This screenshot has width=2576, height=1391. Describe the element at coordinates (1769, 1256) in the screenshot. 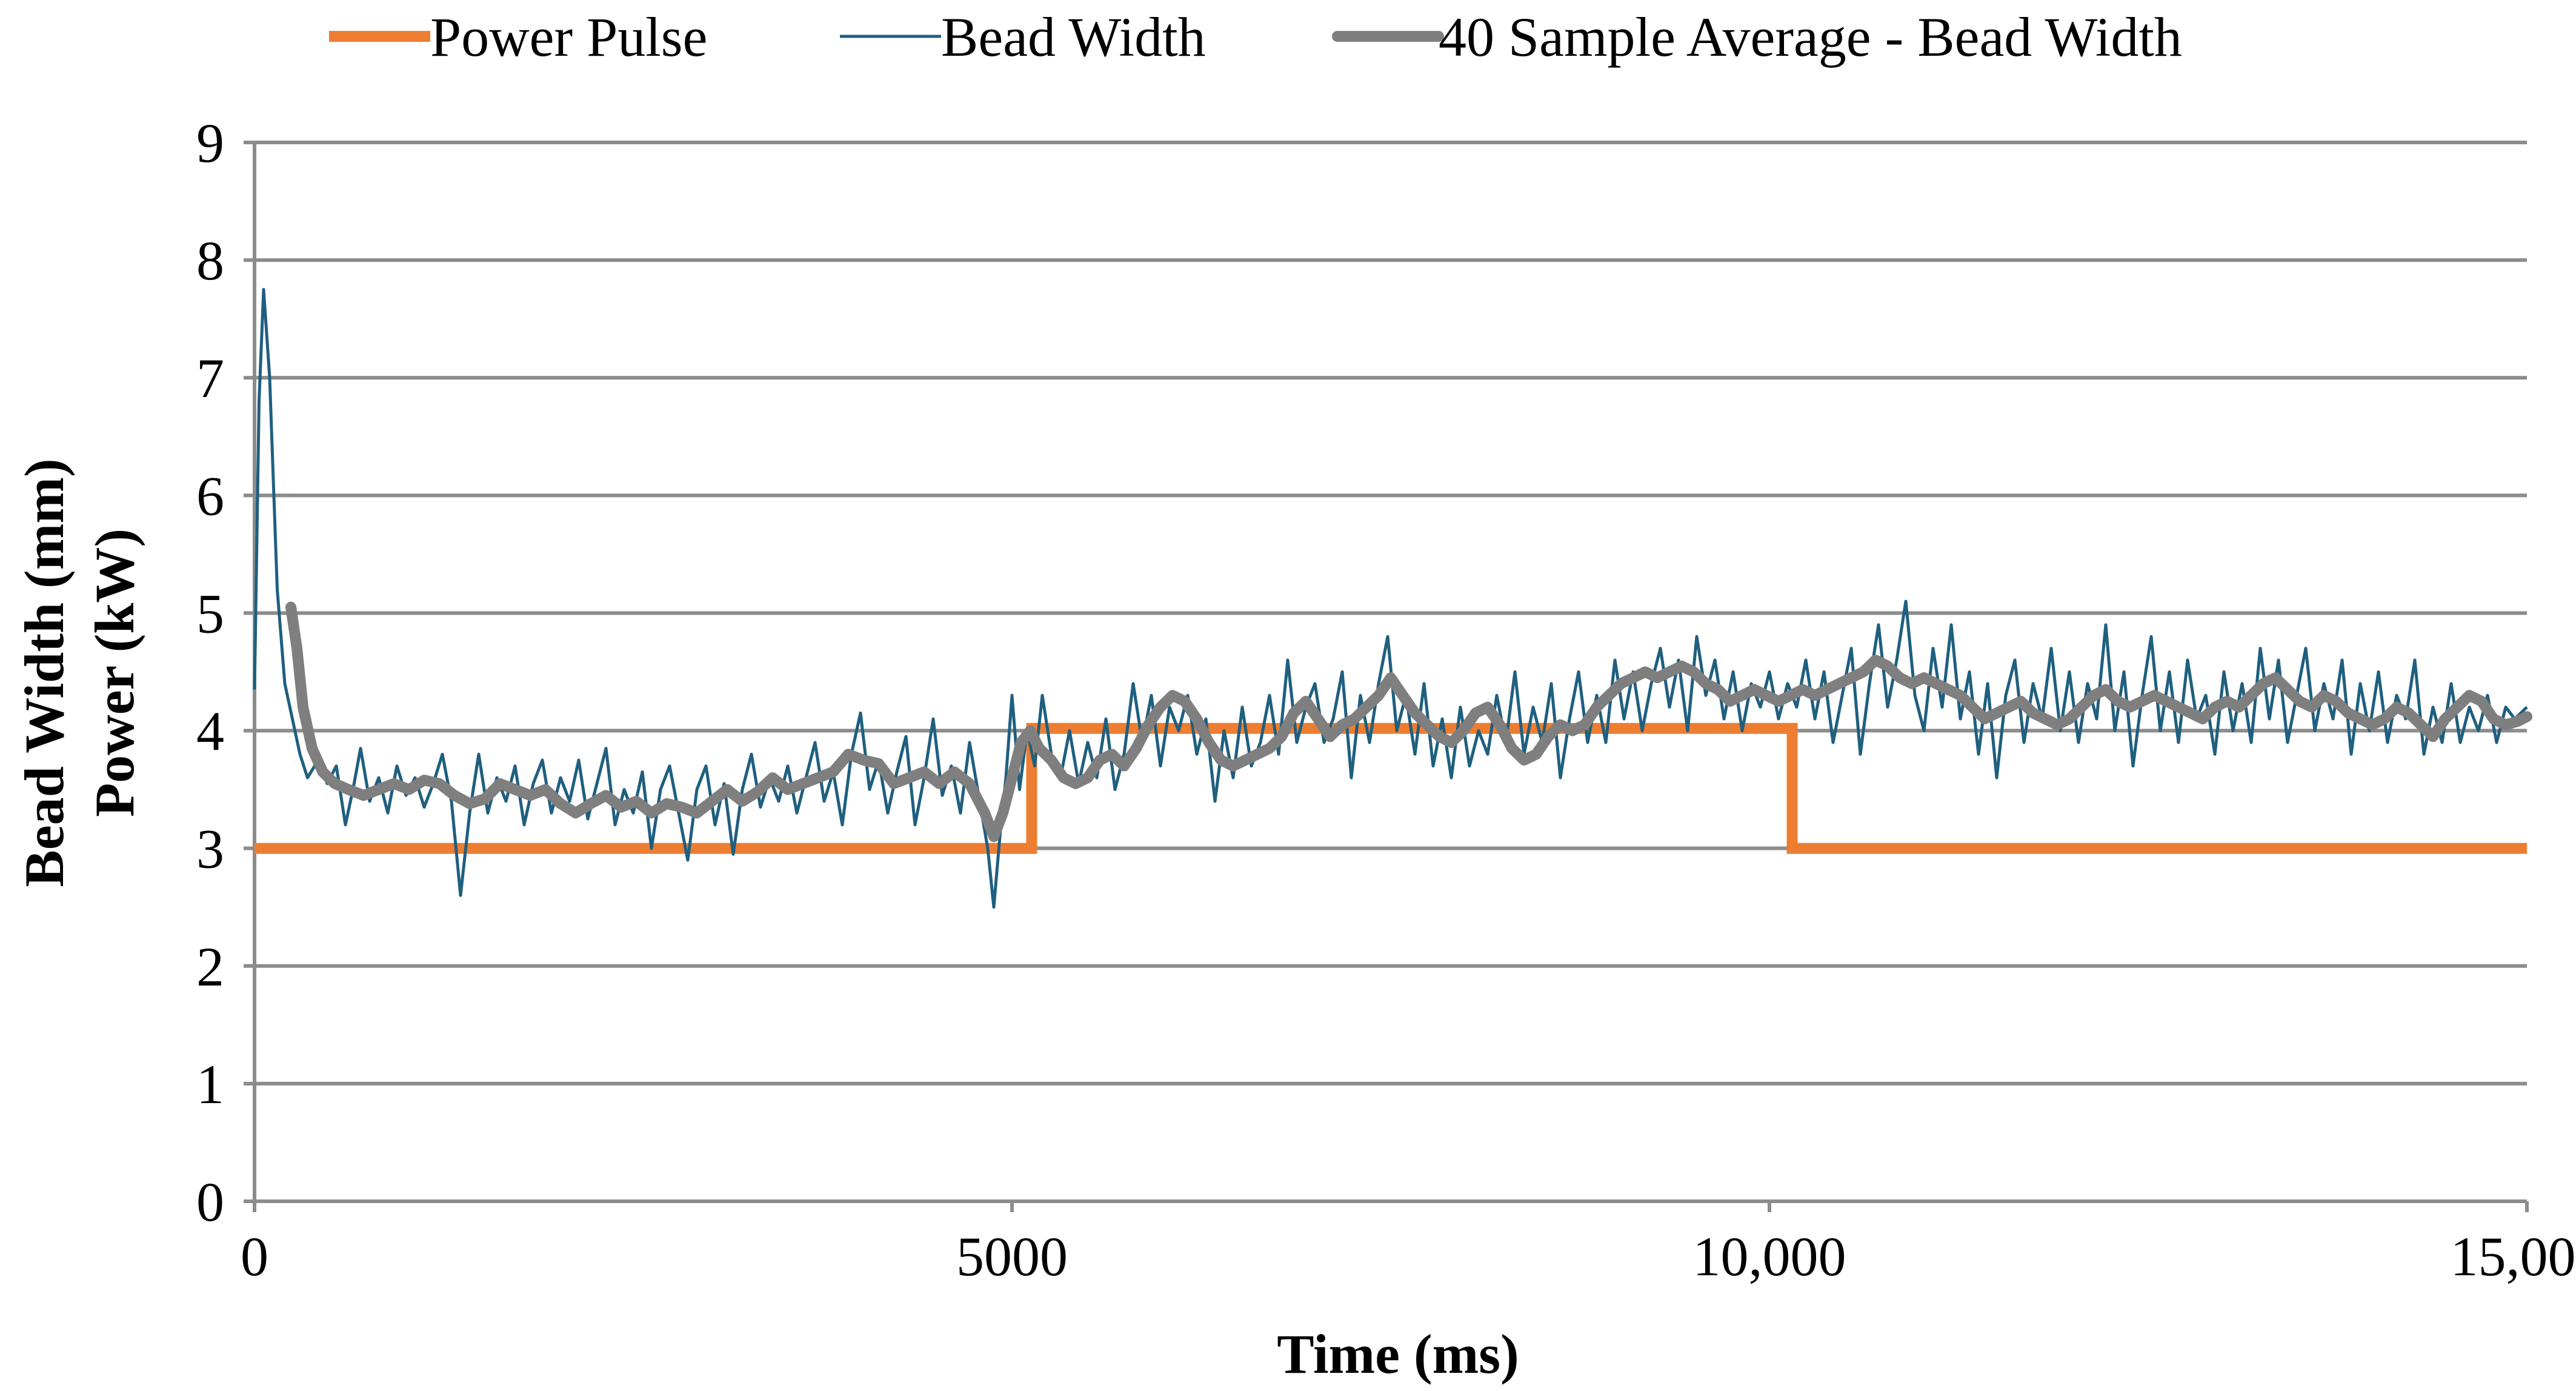

I see `x-tick-label-10000: 10,000` at that location.